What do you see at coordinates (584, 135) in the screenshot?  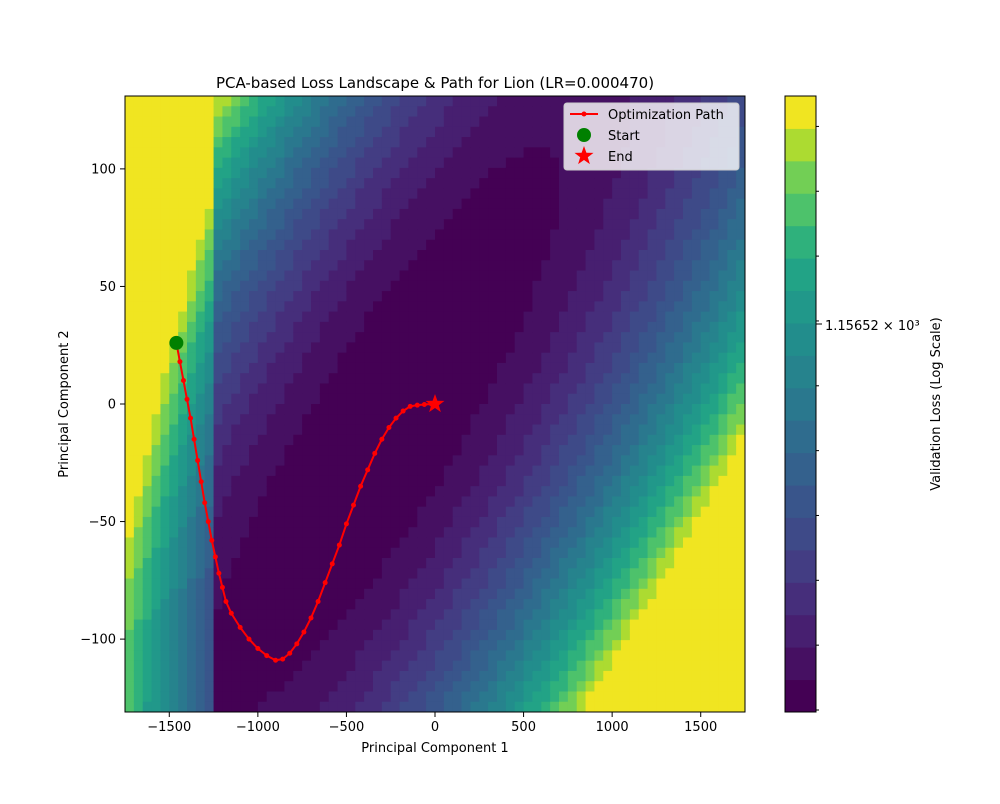 I see `legend-start-marker` at bounding box center [584, 135].